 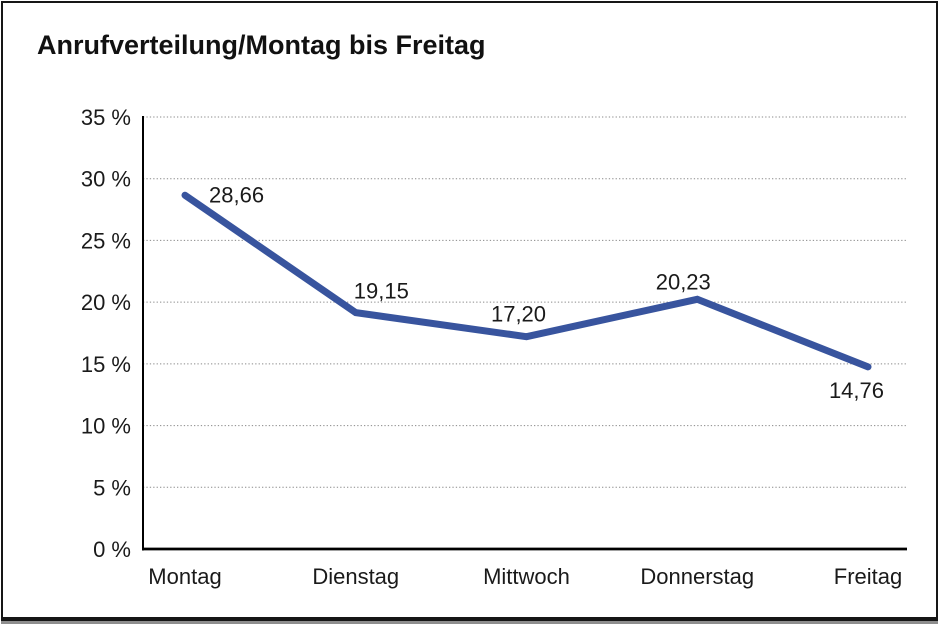 What do you see at coordinates (106, 302) in the screenshot?
I see `y-tick-label: 20 %` at bounding box center [106, 302].